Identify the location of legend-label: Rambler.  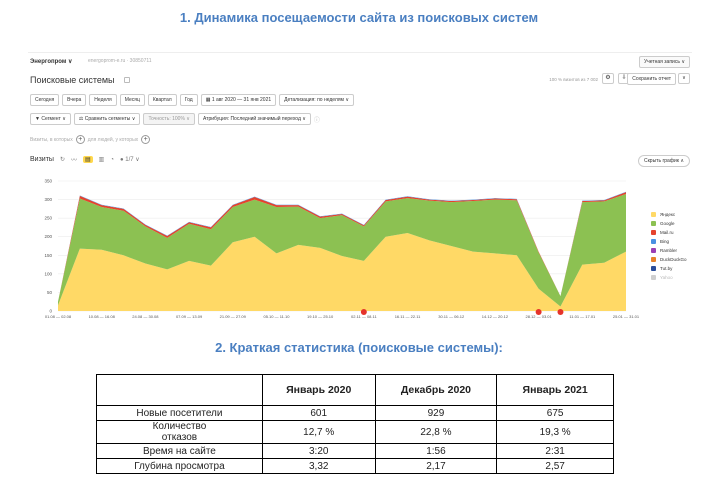
(669, 250).